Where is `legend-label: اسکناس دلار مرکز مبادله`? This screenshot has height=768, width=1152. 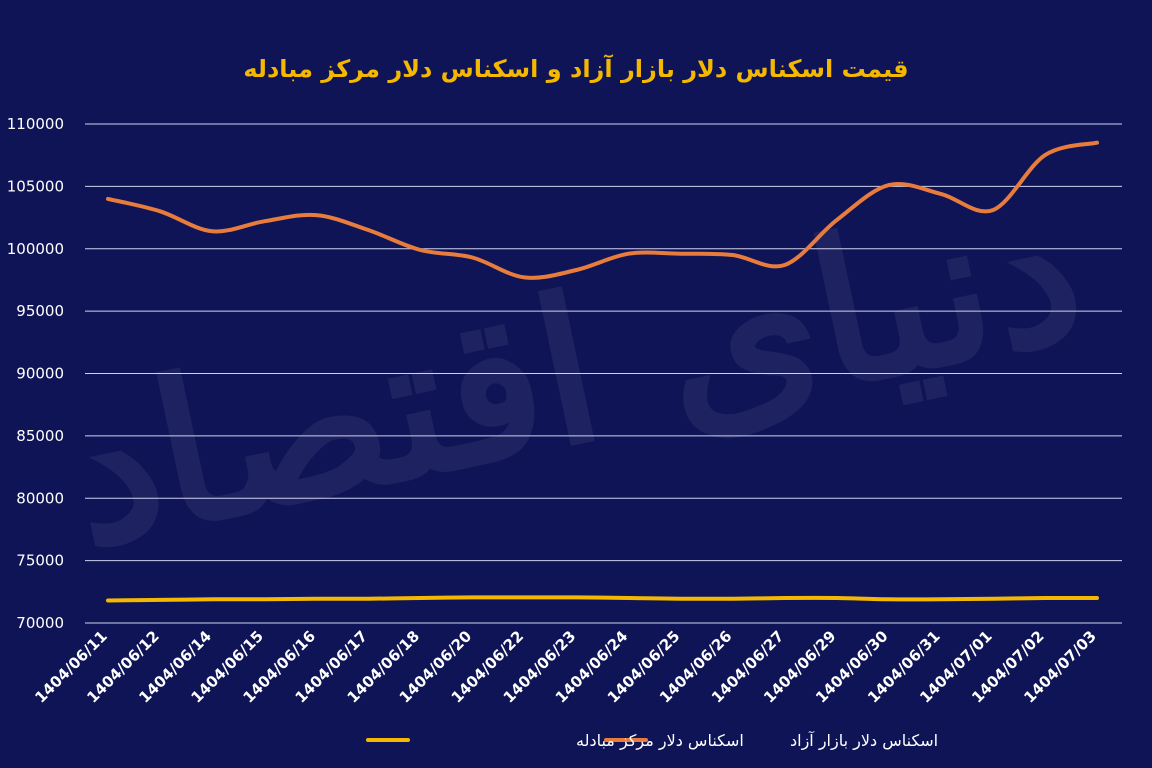
legend-label: اسکناس دلار مرکز مبادله is located at coordinates (660, 741).